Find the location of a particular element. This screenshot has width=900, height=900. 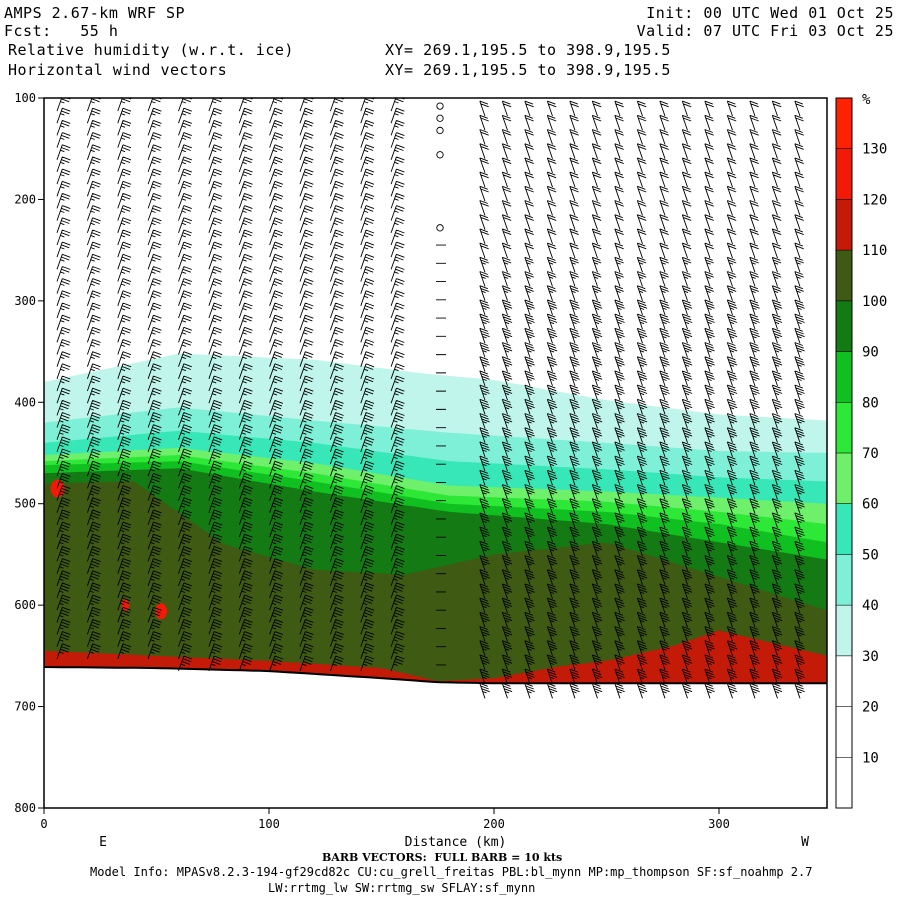

model-title: AMPS 2.67-km WRF SP is located at coordinates (95, 13).